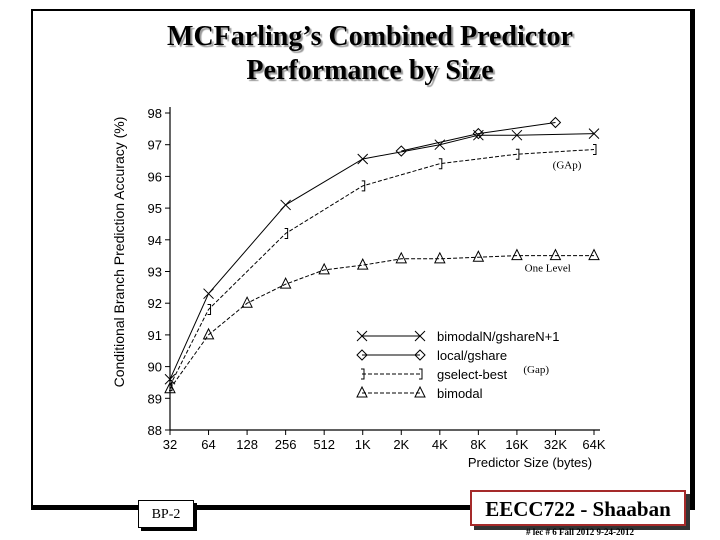 This screenshot has height=540, width=720. Describe the element at coordinates (286, 444) in the screenshot. I see `x-tick-label: 256` at that location.